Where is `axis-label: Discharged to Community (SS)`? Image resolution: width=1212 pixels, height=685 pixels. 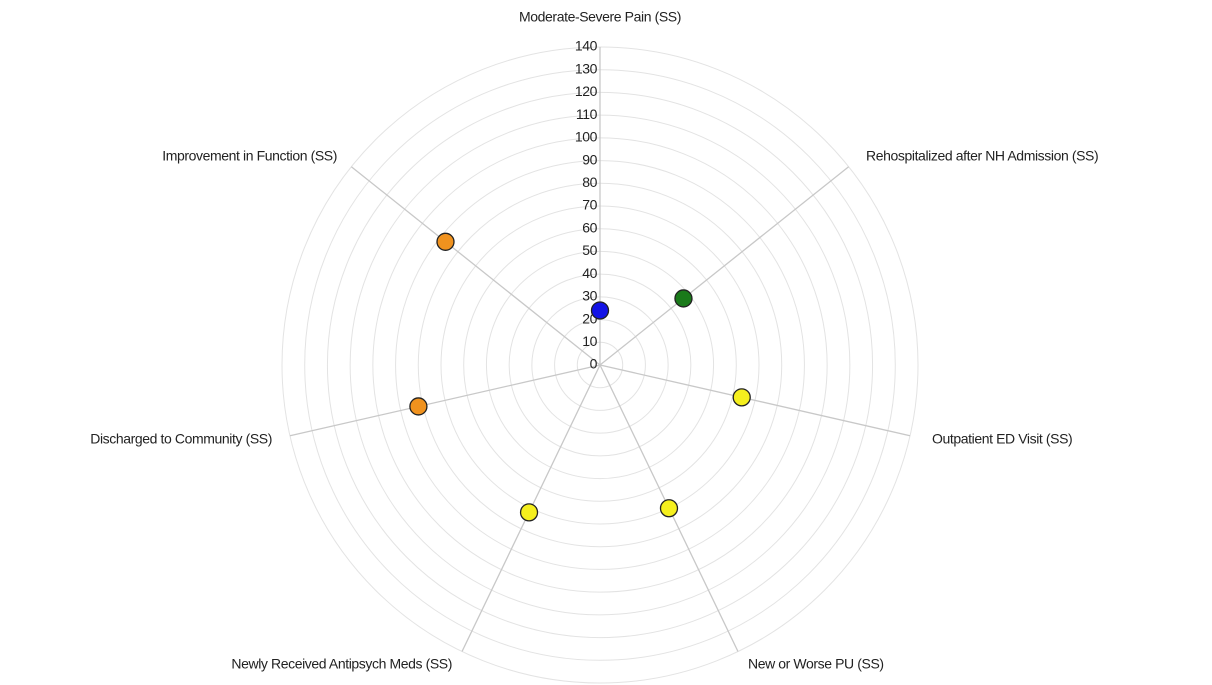 axis-label: Discharged to Community (SS) is located at coordinates (181, 439).